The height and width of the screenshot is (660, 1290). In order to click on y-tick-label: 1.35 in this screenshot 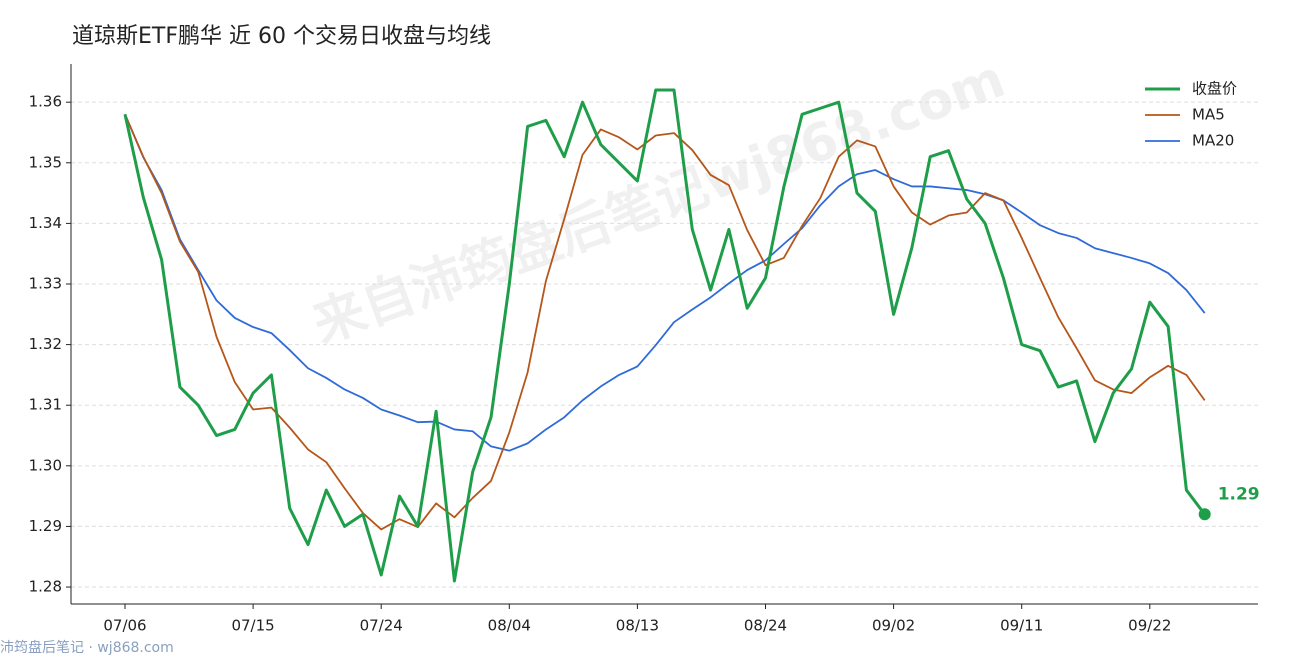, I will do `click(45, 162)`.